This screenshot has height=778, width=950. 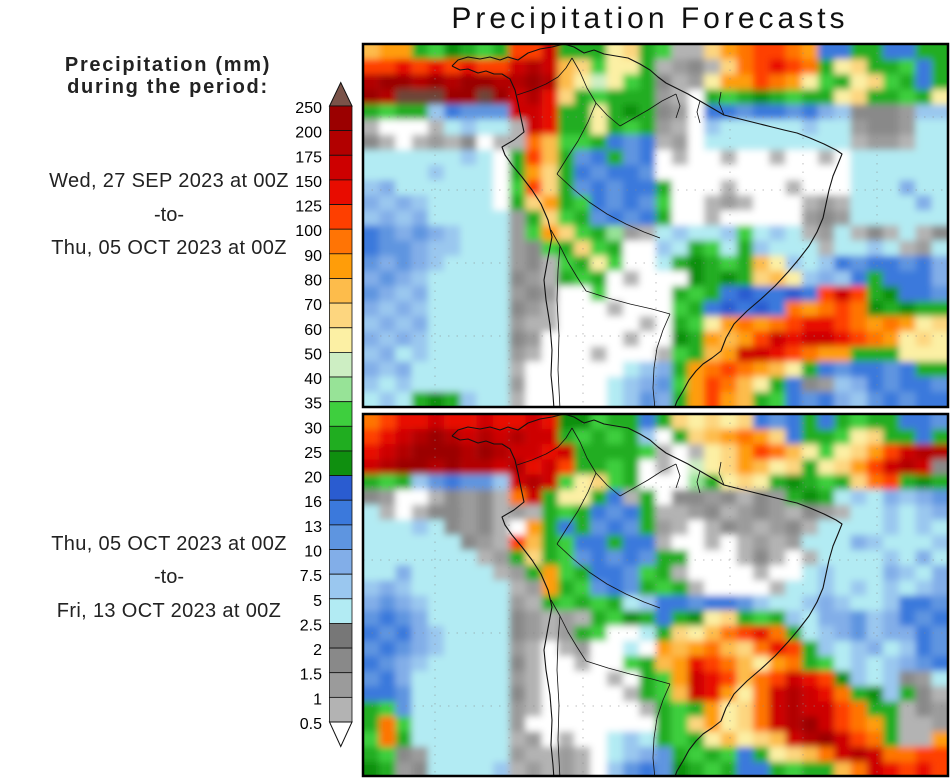 What do you see at coordinates (311, 724) in the screenshot?
I see `svg-text: 0.5` at bounding box center [311, 724].